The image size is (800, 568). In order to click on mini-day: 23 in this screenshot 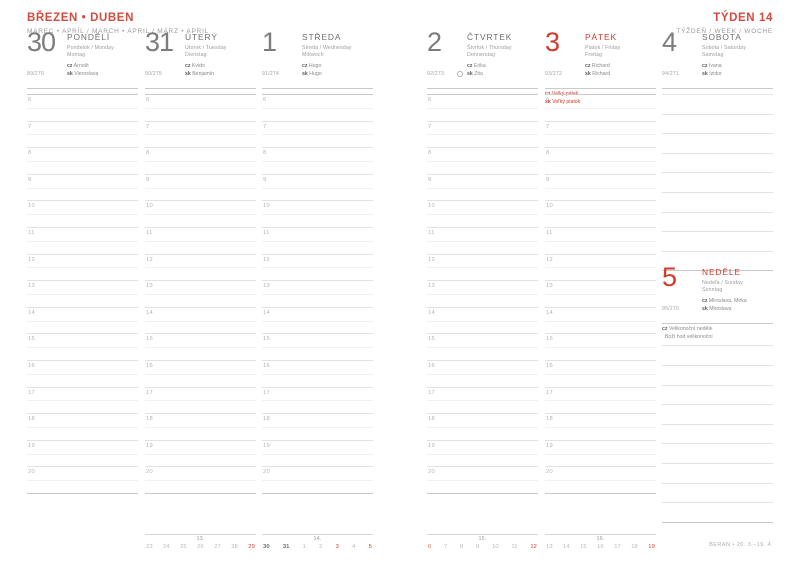, I will do `click(149, 547)`.